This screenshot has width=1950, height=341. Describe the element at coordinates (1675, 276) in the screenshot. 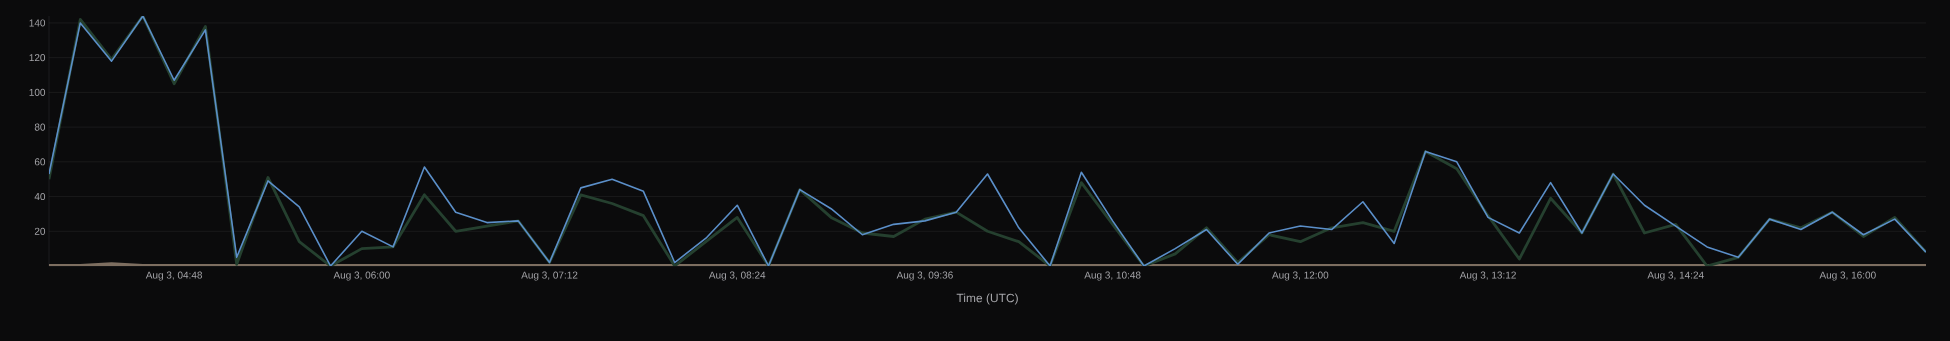

I see `x-tick-label: Aug 3, 14:24` at that location.